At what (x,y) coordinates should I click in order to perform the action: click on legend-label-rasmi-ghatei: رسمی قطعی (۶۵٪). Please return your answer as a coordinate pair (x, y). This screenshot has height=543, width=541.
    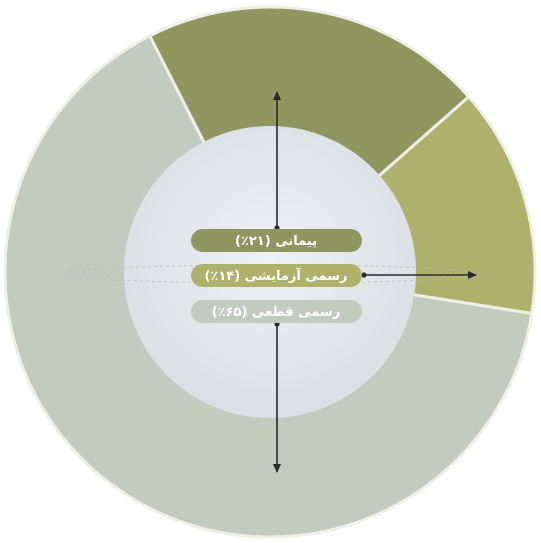
    Looking at the image, I should click on (276, 312).